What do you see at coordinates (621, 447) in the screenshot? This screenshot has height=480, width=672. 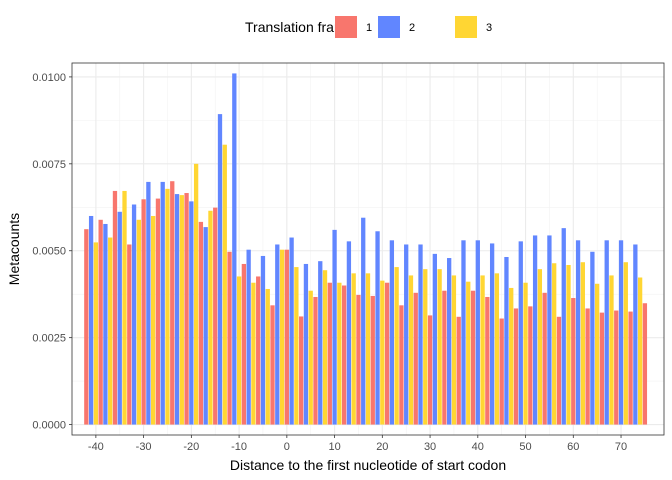 I see `x-tick-label: 70` at bounding box center [621, 447].